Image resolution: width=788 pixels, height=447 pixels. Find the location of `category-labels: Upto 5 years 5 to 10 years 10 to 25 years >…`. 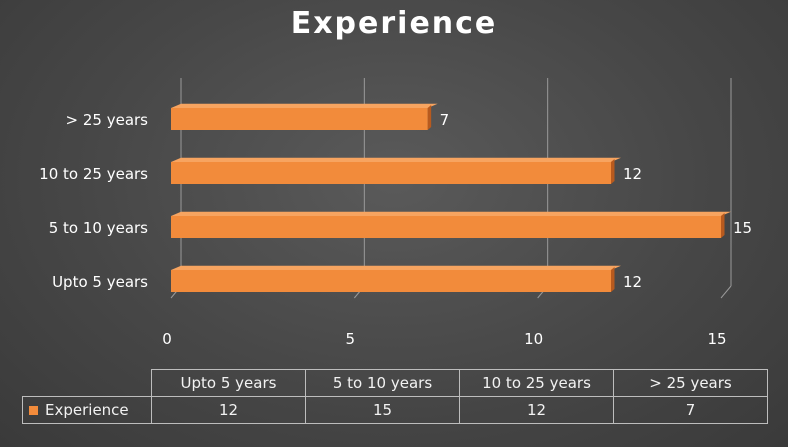

category-labels: Upto 5 years 5 to 10 years 10 to 25 years >… is located at coordinates (93, 201).